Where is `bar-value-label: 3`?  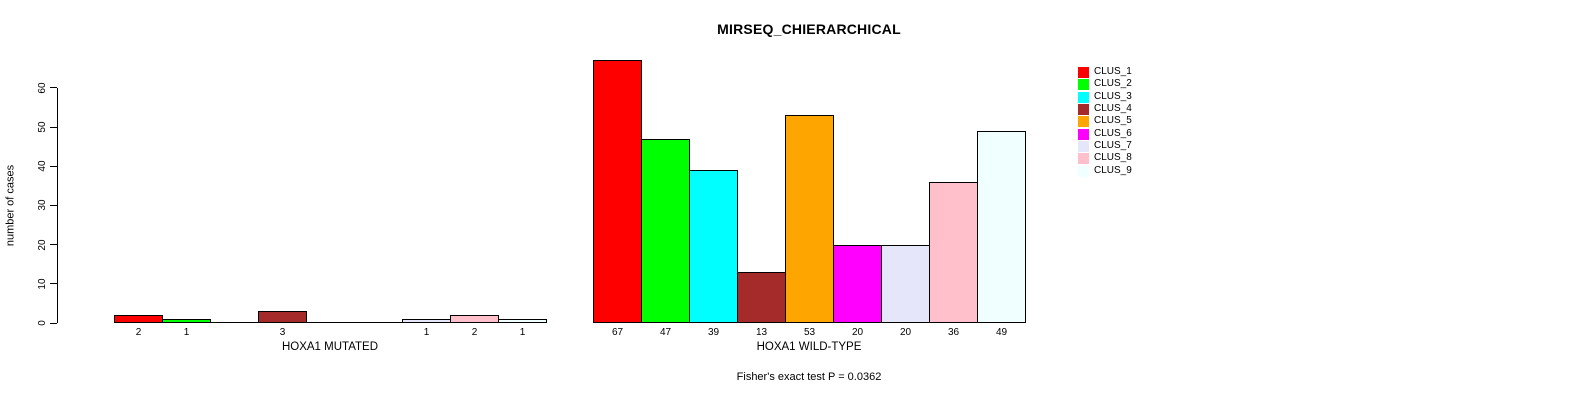
bar-value-label: 3 is located at coordinates (282, 332).